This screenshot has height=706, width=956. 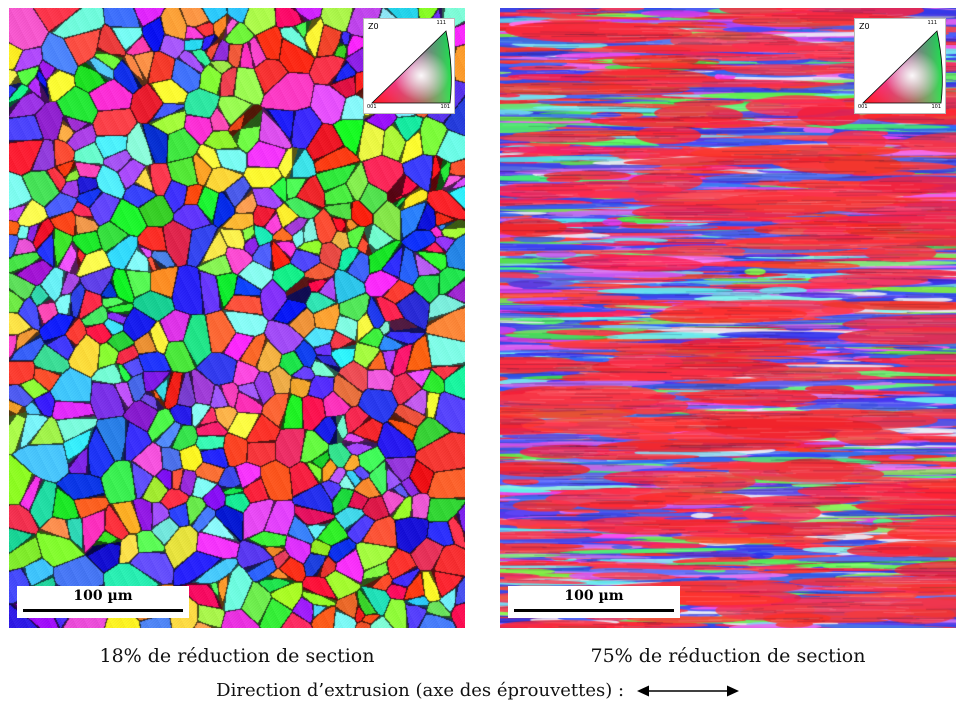 I want to click on scale-bar-right: 100 µm, so click(x=594, y=602).